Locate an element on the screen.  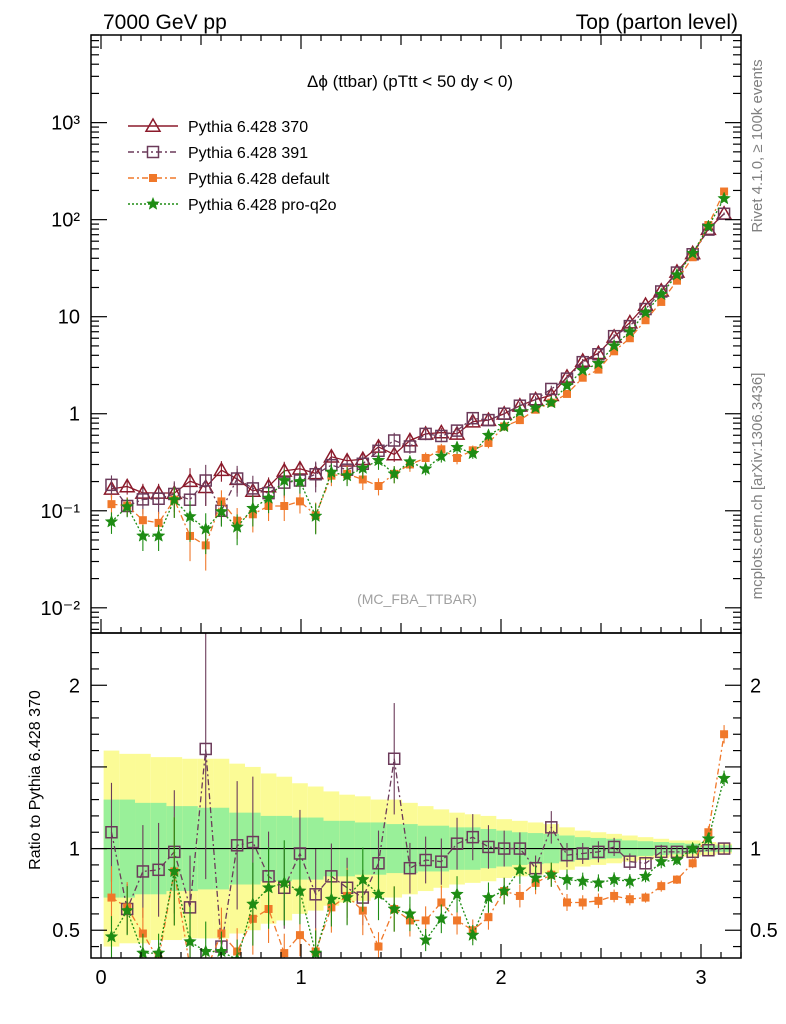
ratio-series-proq2o is located at coordinates (417, 864).